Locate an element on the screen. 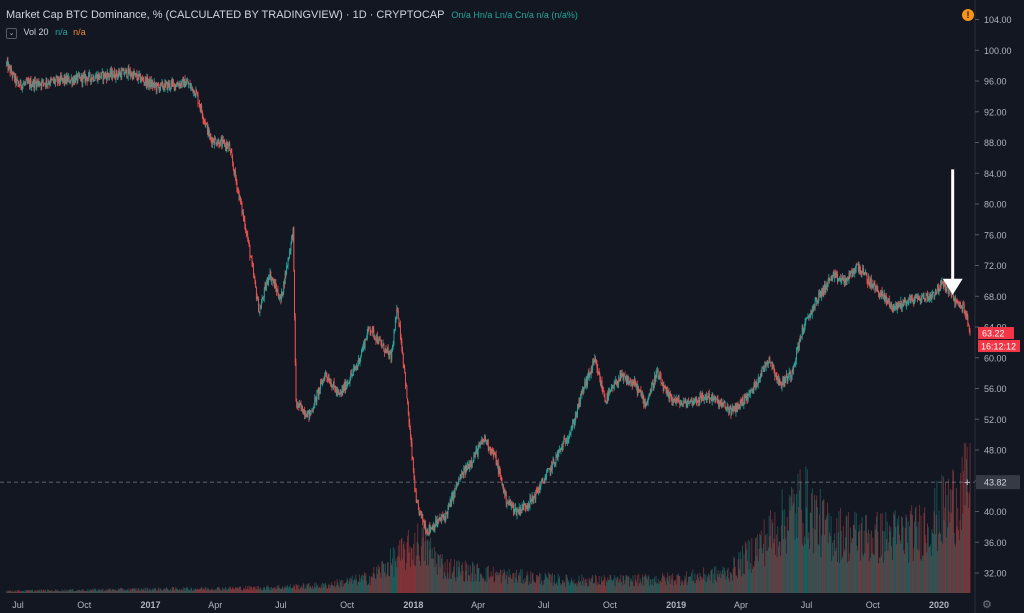  warning-icon: ! is located at coordinates (968, 15).